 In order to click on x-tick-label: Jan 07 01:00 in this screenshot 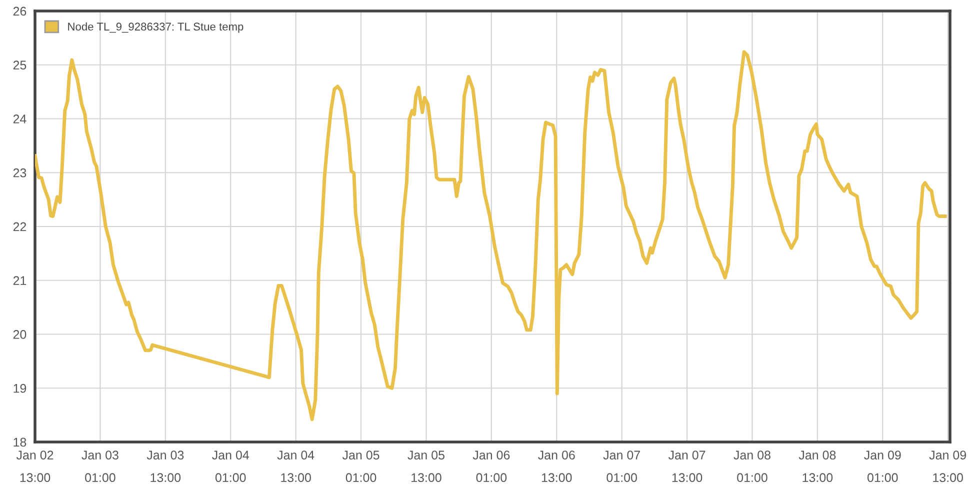, I will do `click(621, 466)`.